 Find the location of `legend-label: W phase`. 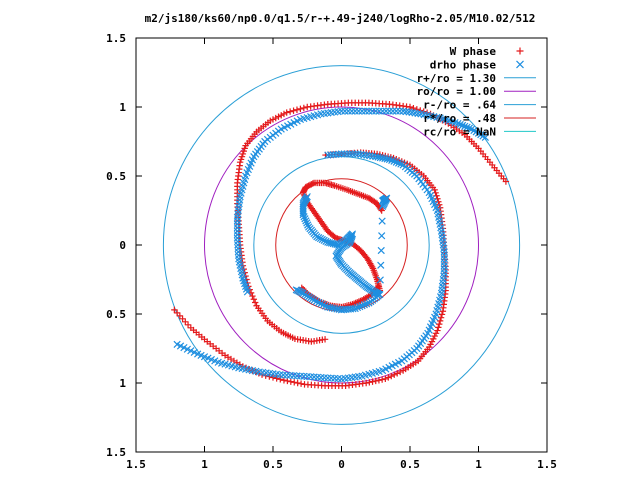

legend-label: W phase is located at coordinates (473, 51).